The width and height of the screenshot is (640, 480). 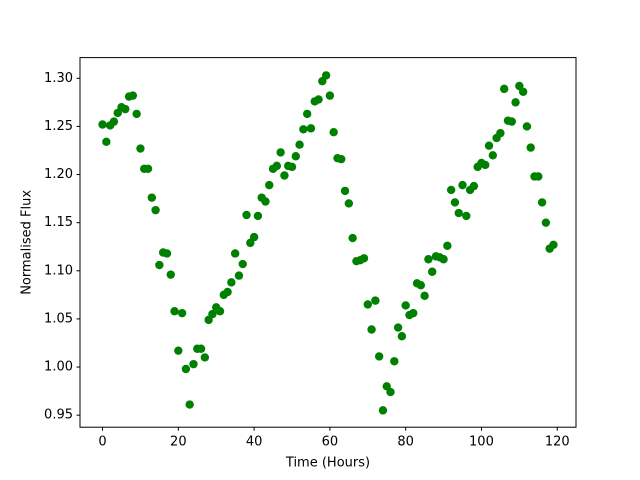 What do you see at coordinates (58, 126) in the screenshot?
I see `y-tick-label: 1.25` at bounding box center [58, 126].